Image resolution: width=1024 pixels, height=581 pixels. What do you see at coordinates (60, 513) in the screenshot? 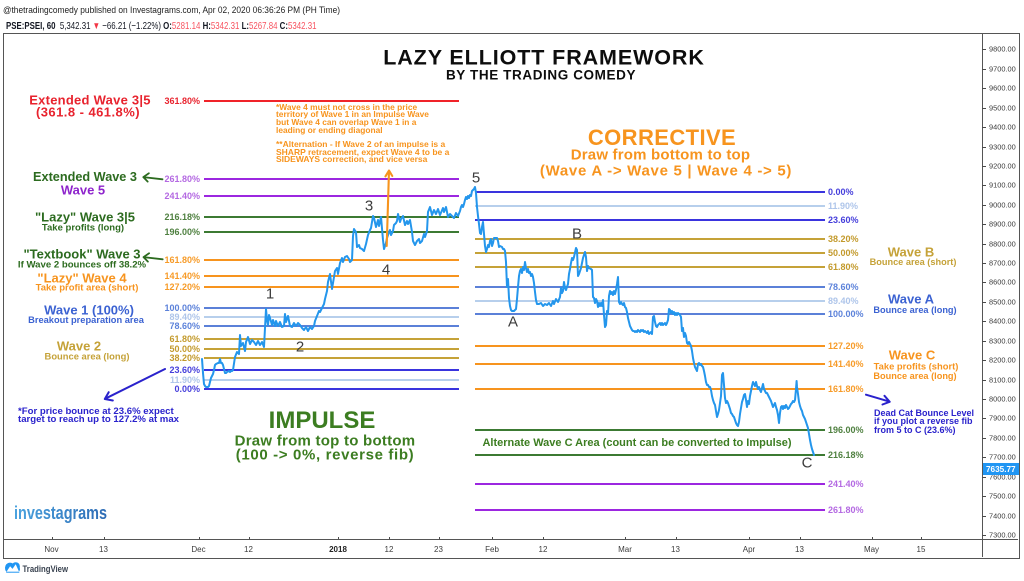
I see `svg-text: investagrams` at bounding box center [60, 513].